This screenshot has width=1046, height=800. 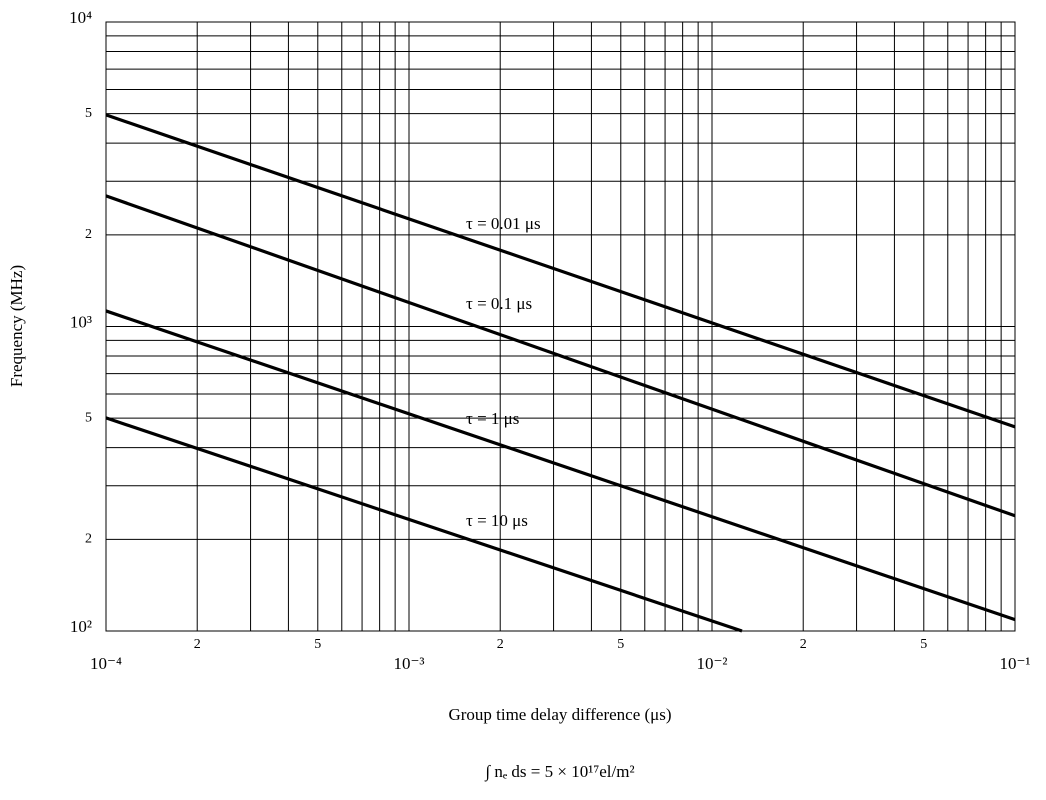 What do you see at coordinates (497, 520) in the screenshot?
I see `series-label: τ = 10 μs` at bounding box center [497, 520].